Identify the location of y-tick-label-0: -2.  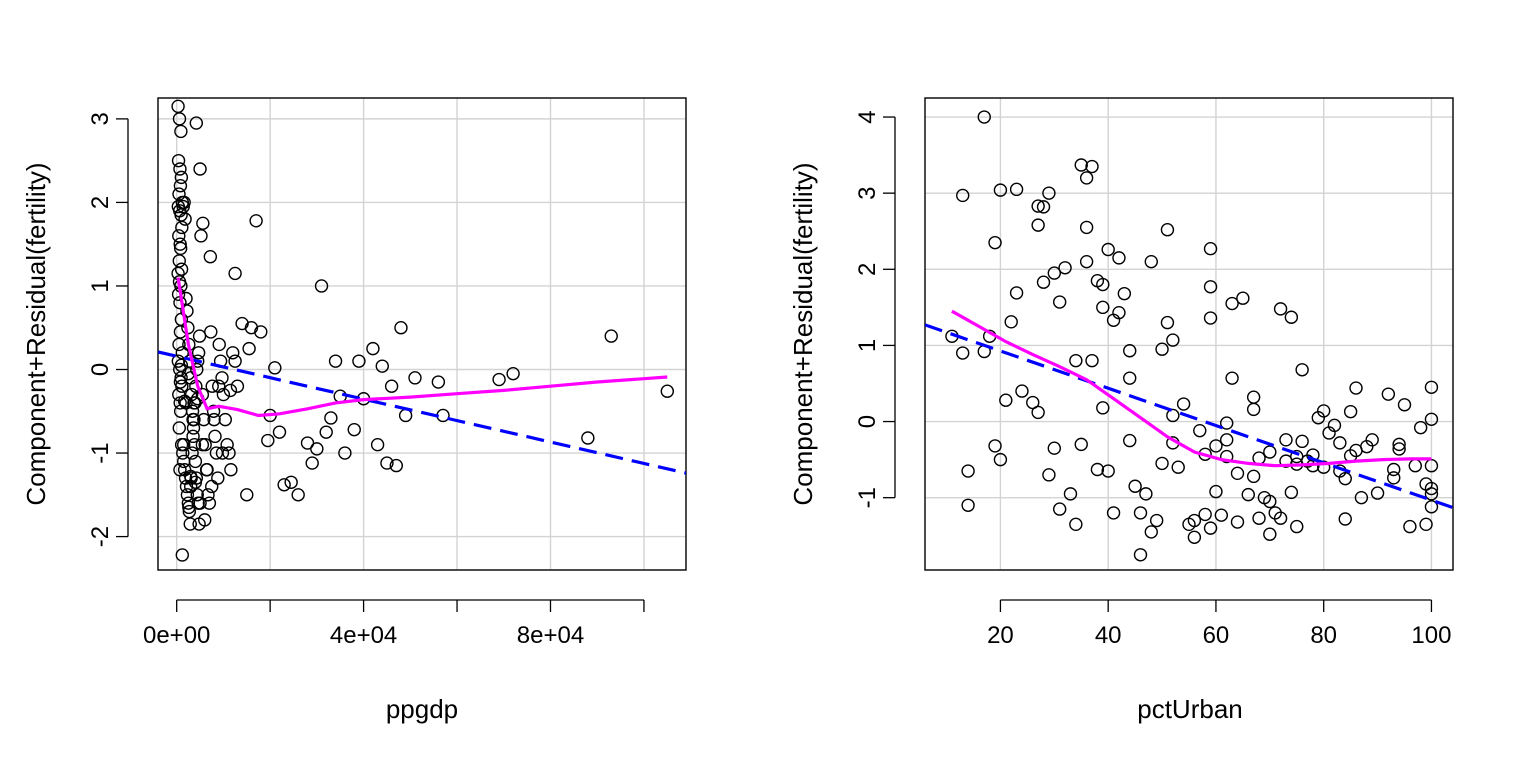
(100, 536).